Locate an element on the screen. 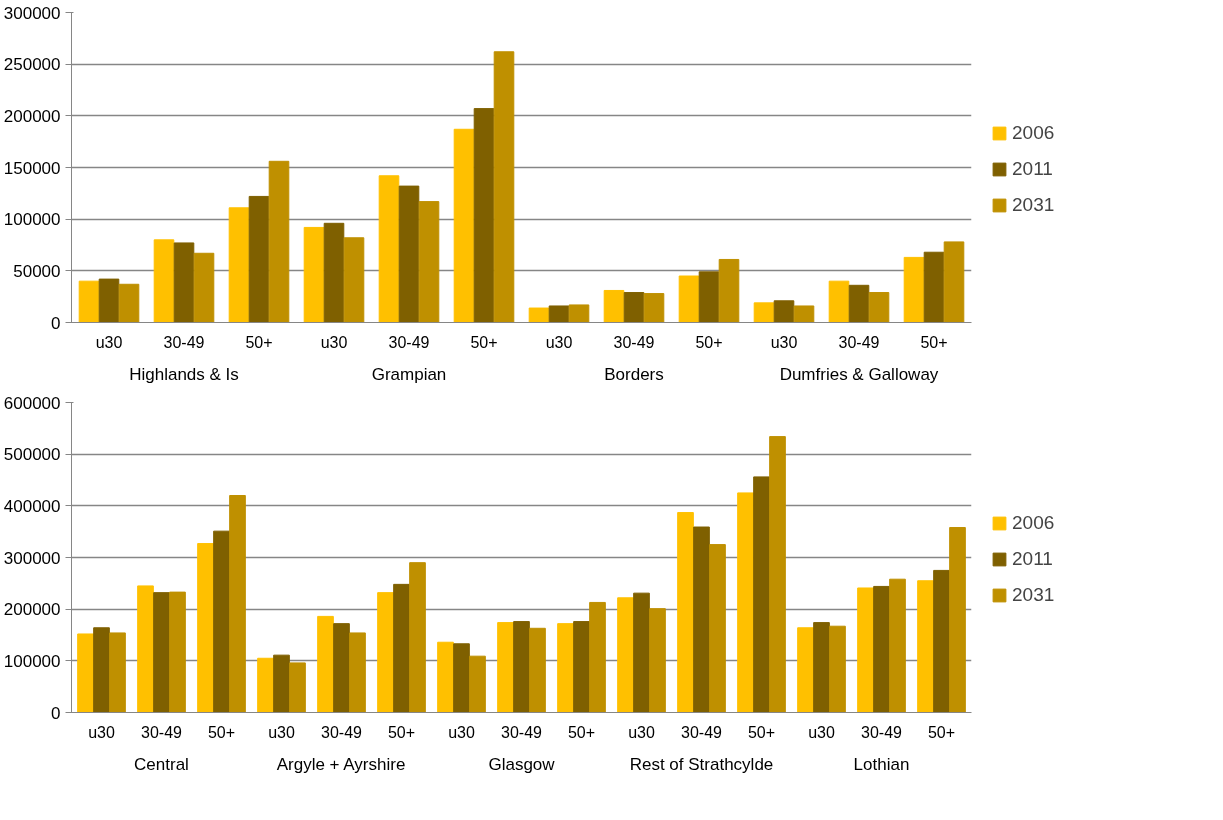  y-tick-label: 400000 is located at coordinates (32, 506).